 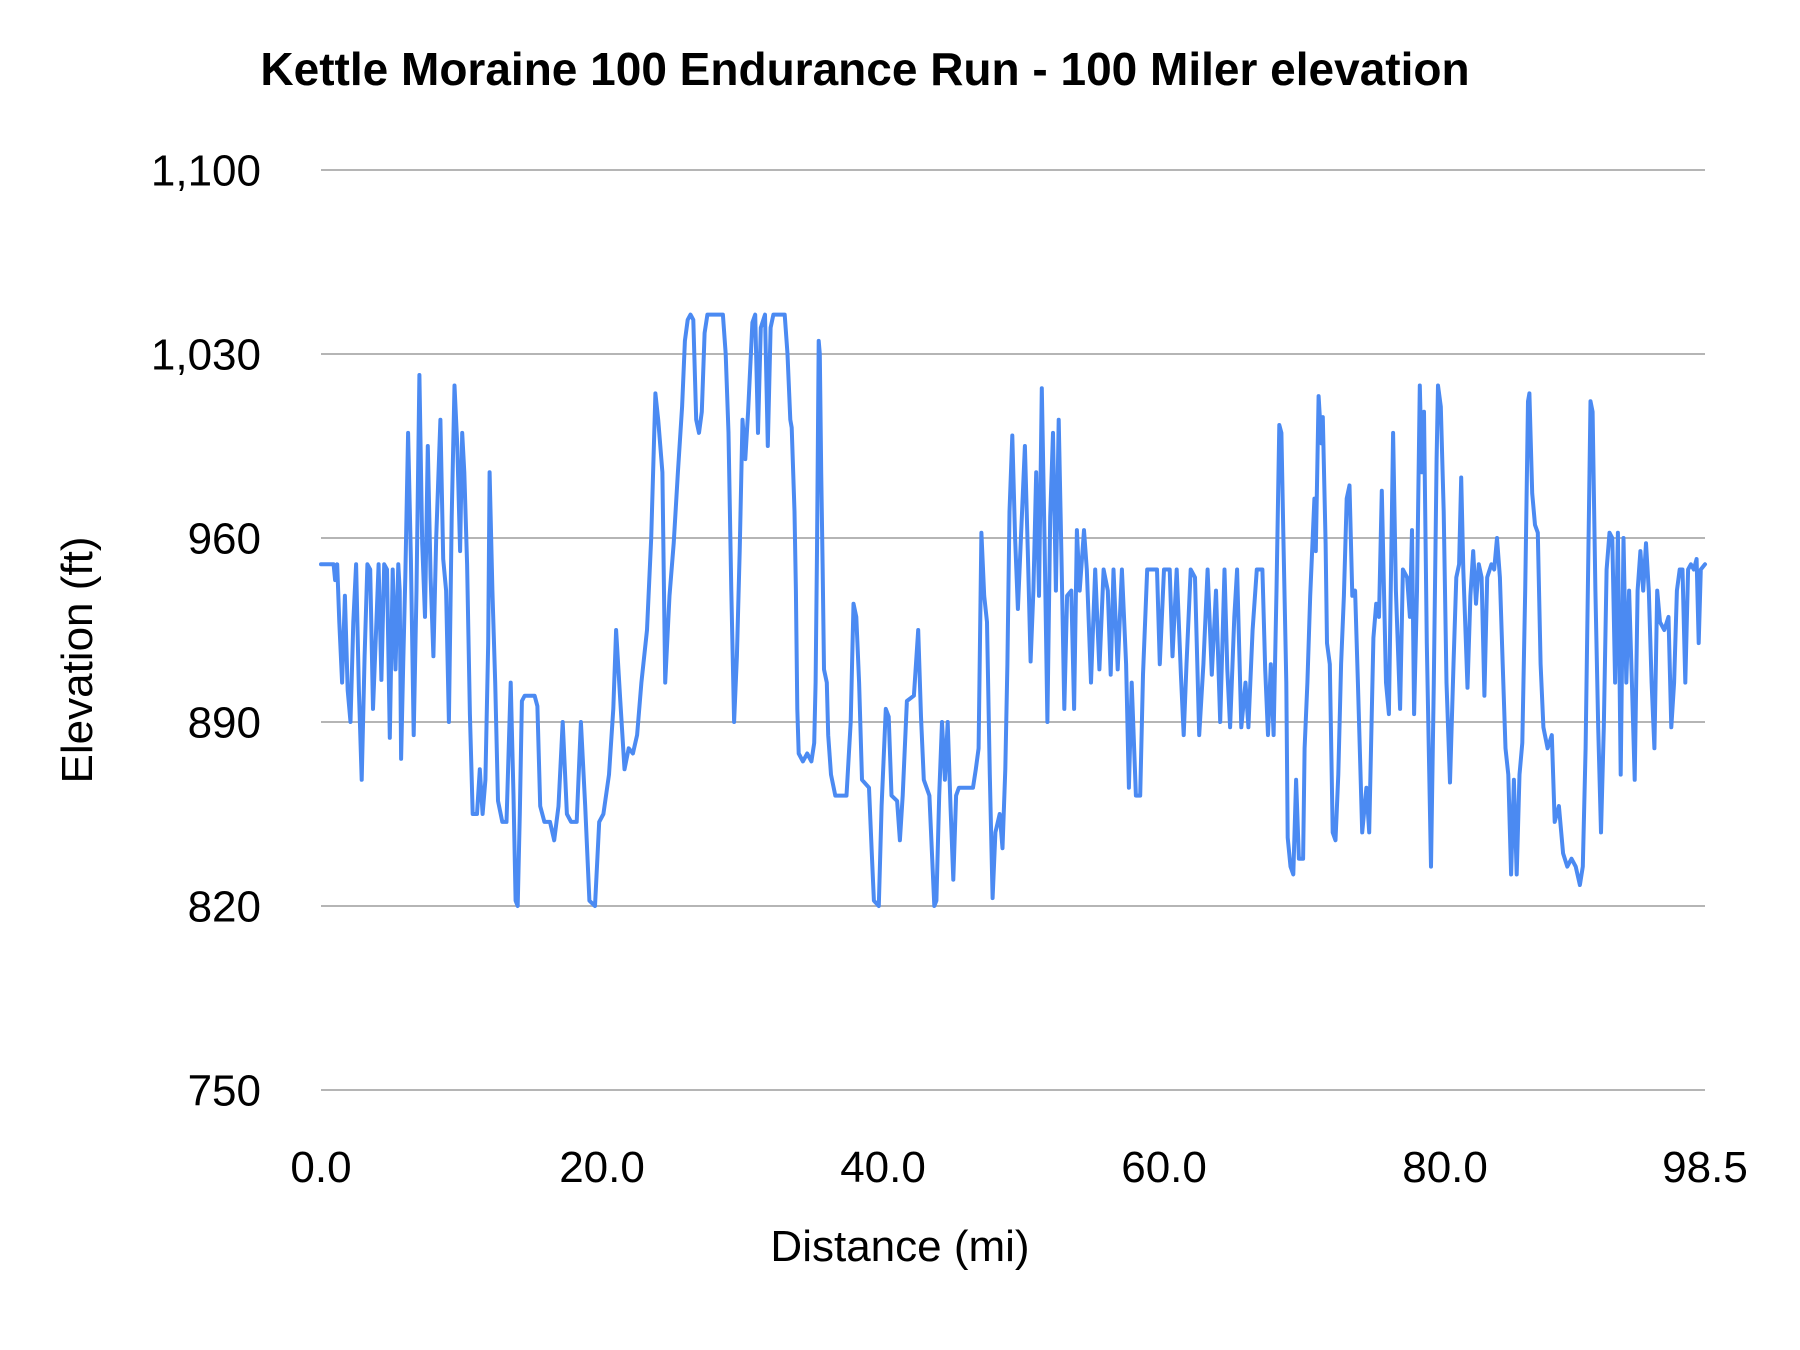 I want to click on y-tick-label: 890, so click(x=224, y=722).